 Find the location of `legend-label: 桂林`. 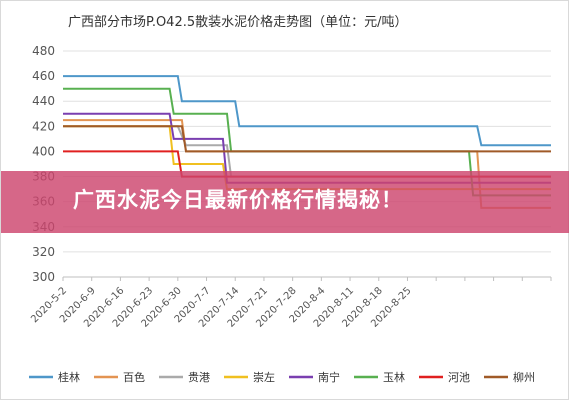

legend-label: 桂林 is located at coordinates (69, 377).